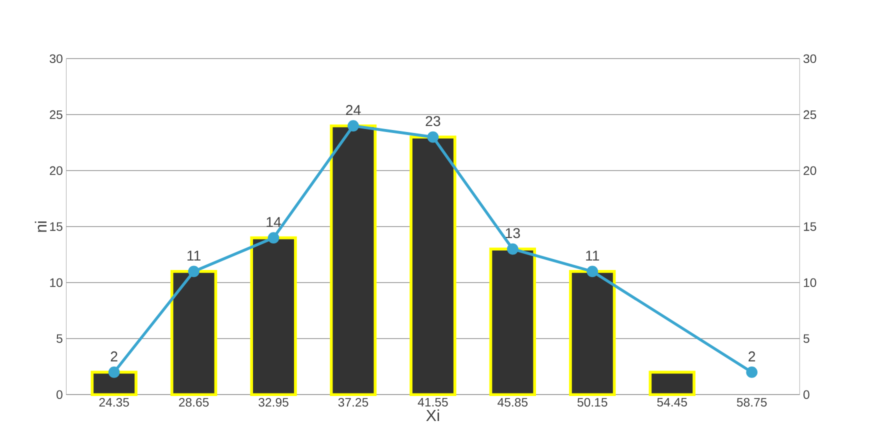 This screenshot has width=882, height=447. What do you see at coordinates (513, 402) in the screenshot?
I see `x-tick-label: 45.85` at bounding box center [513, 402].